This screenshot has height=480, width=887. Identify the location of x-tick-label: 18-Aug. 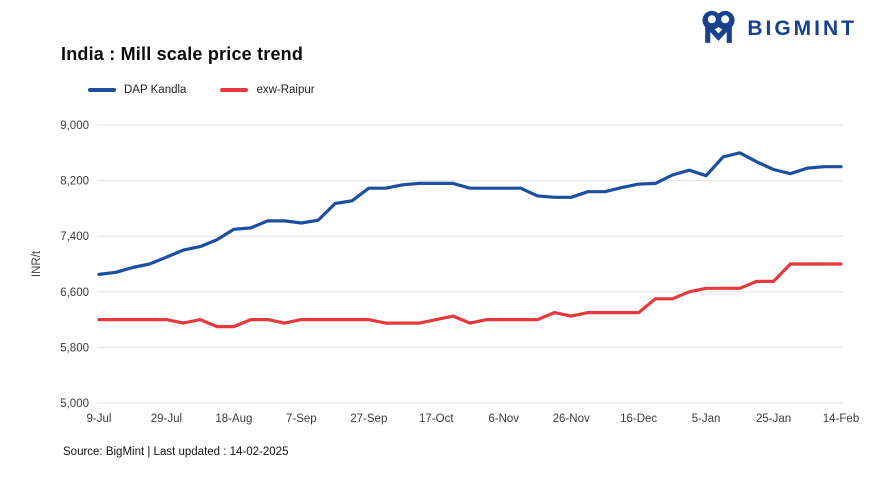
(233, 419).